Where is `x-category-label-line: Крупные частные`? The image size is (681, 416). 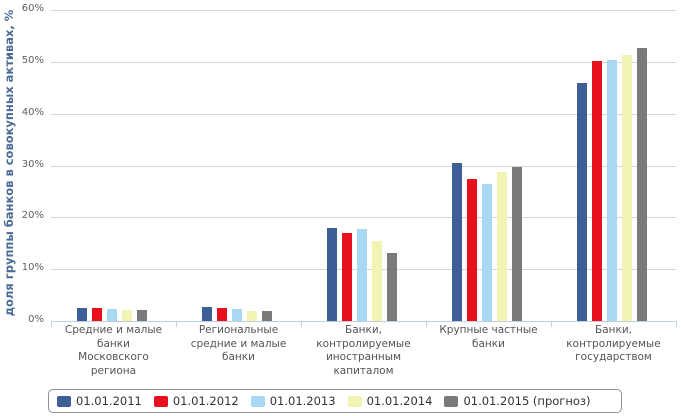
x-category-label-line: Крупные частные is located at coordinates (488, 330).